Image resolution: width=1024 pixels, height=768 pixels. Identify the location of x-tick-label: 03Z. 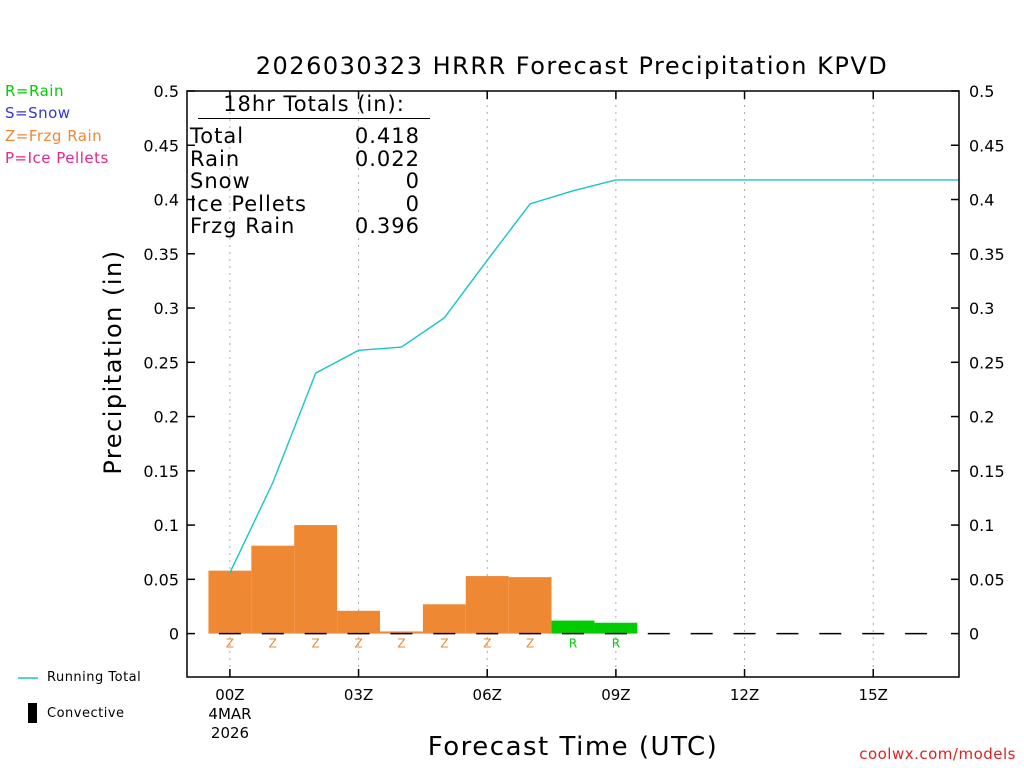
(358, 695).